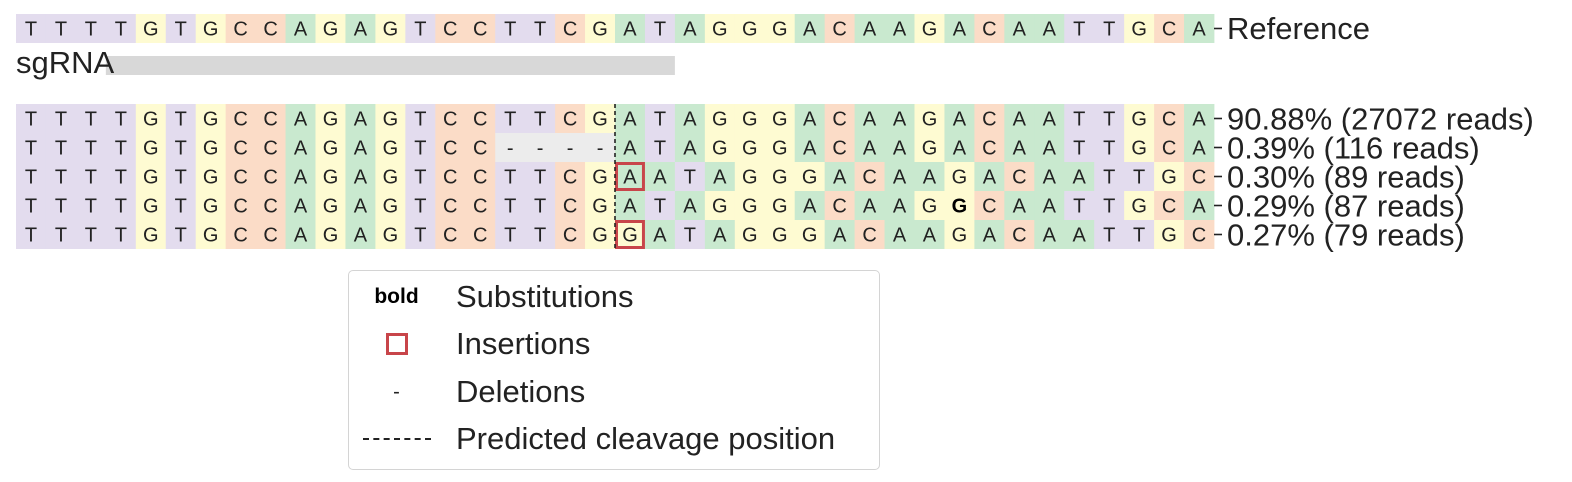 Image resolution: width=1572 pixels, height=482 pixels. What do you see at coordinates (510, 149) in the screenshot?
I see `base-letter: -` at bounding box center [510, 149].